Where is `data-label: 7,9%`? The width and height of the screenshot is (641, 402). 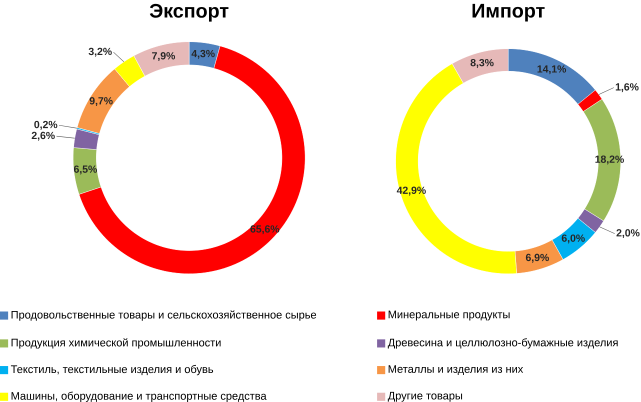 data-label: 7,9% is located at coordinates (164, 57).